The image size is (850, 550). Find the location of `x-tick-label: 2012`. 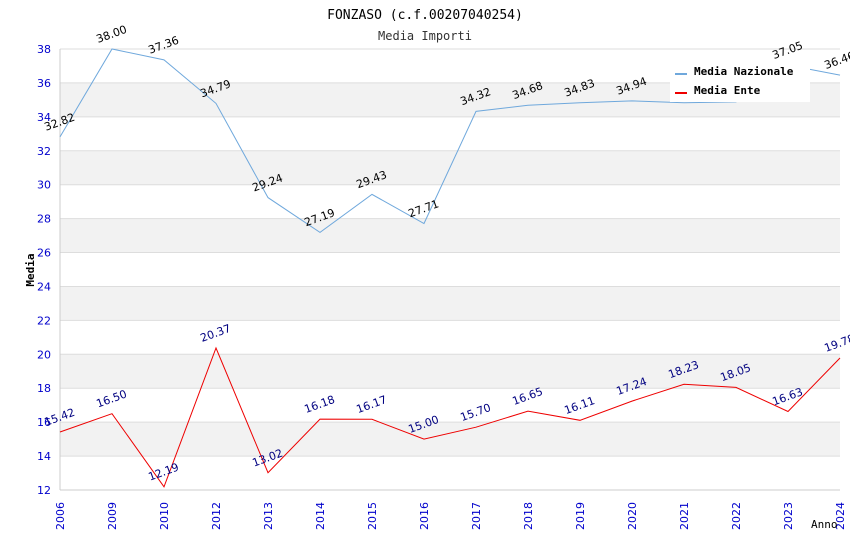

x-tick-label: 2012 is located at coordinates (216, 516).